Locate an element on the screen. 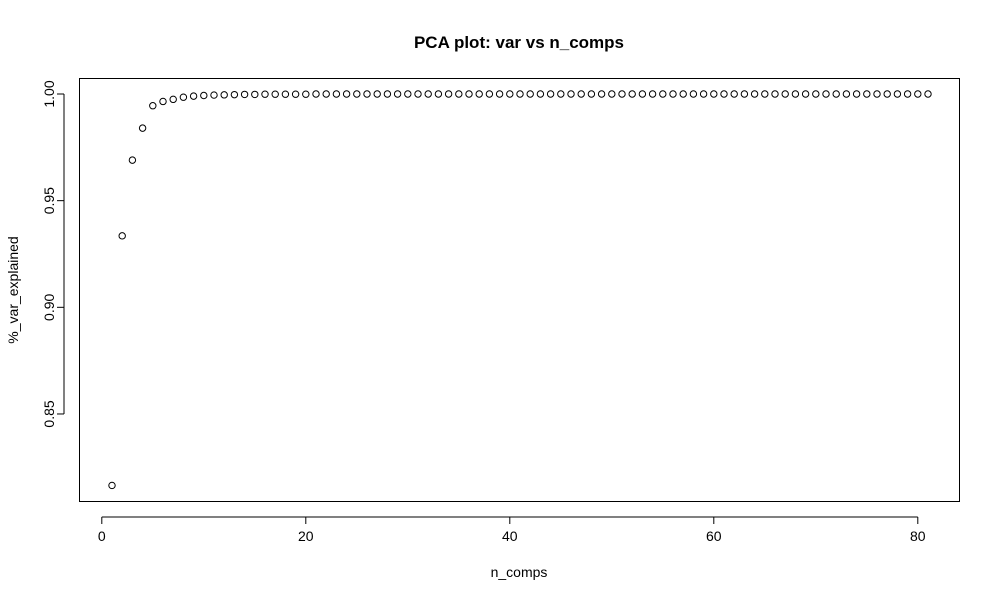 The width and height of the screenshot is (1000, 600). y-tick-label: 0.95 is located at coordinates (49, 200).